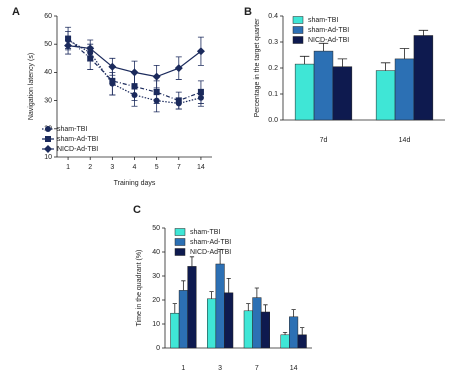  What do you see at coordinates (135, 183) in the screenshot?
I see `x-axis-label: Training days` at bounding box center [135, 183].